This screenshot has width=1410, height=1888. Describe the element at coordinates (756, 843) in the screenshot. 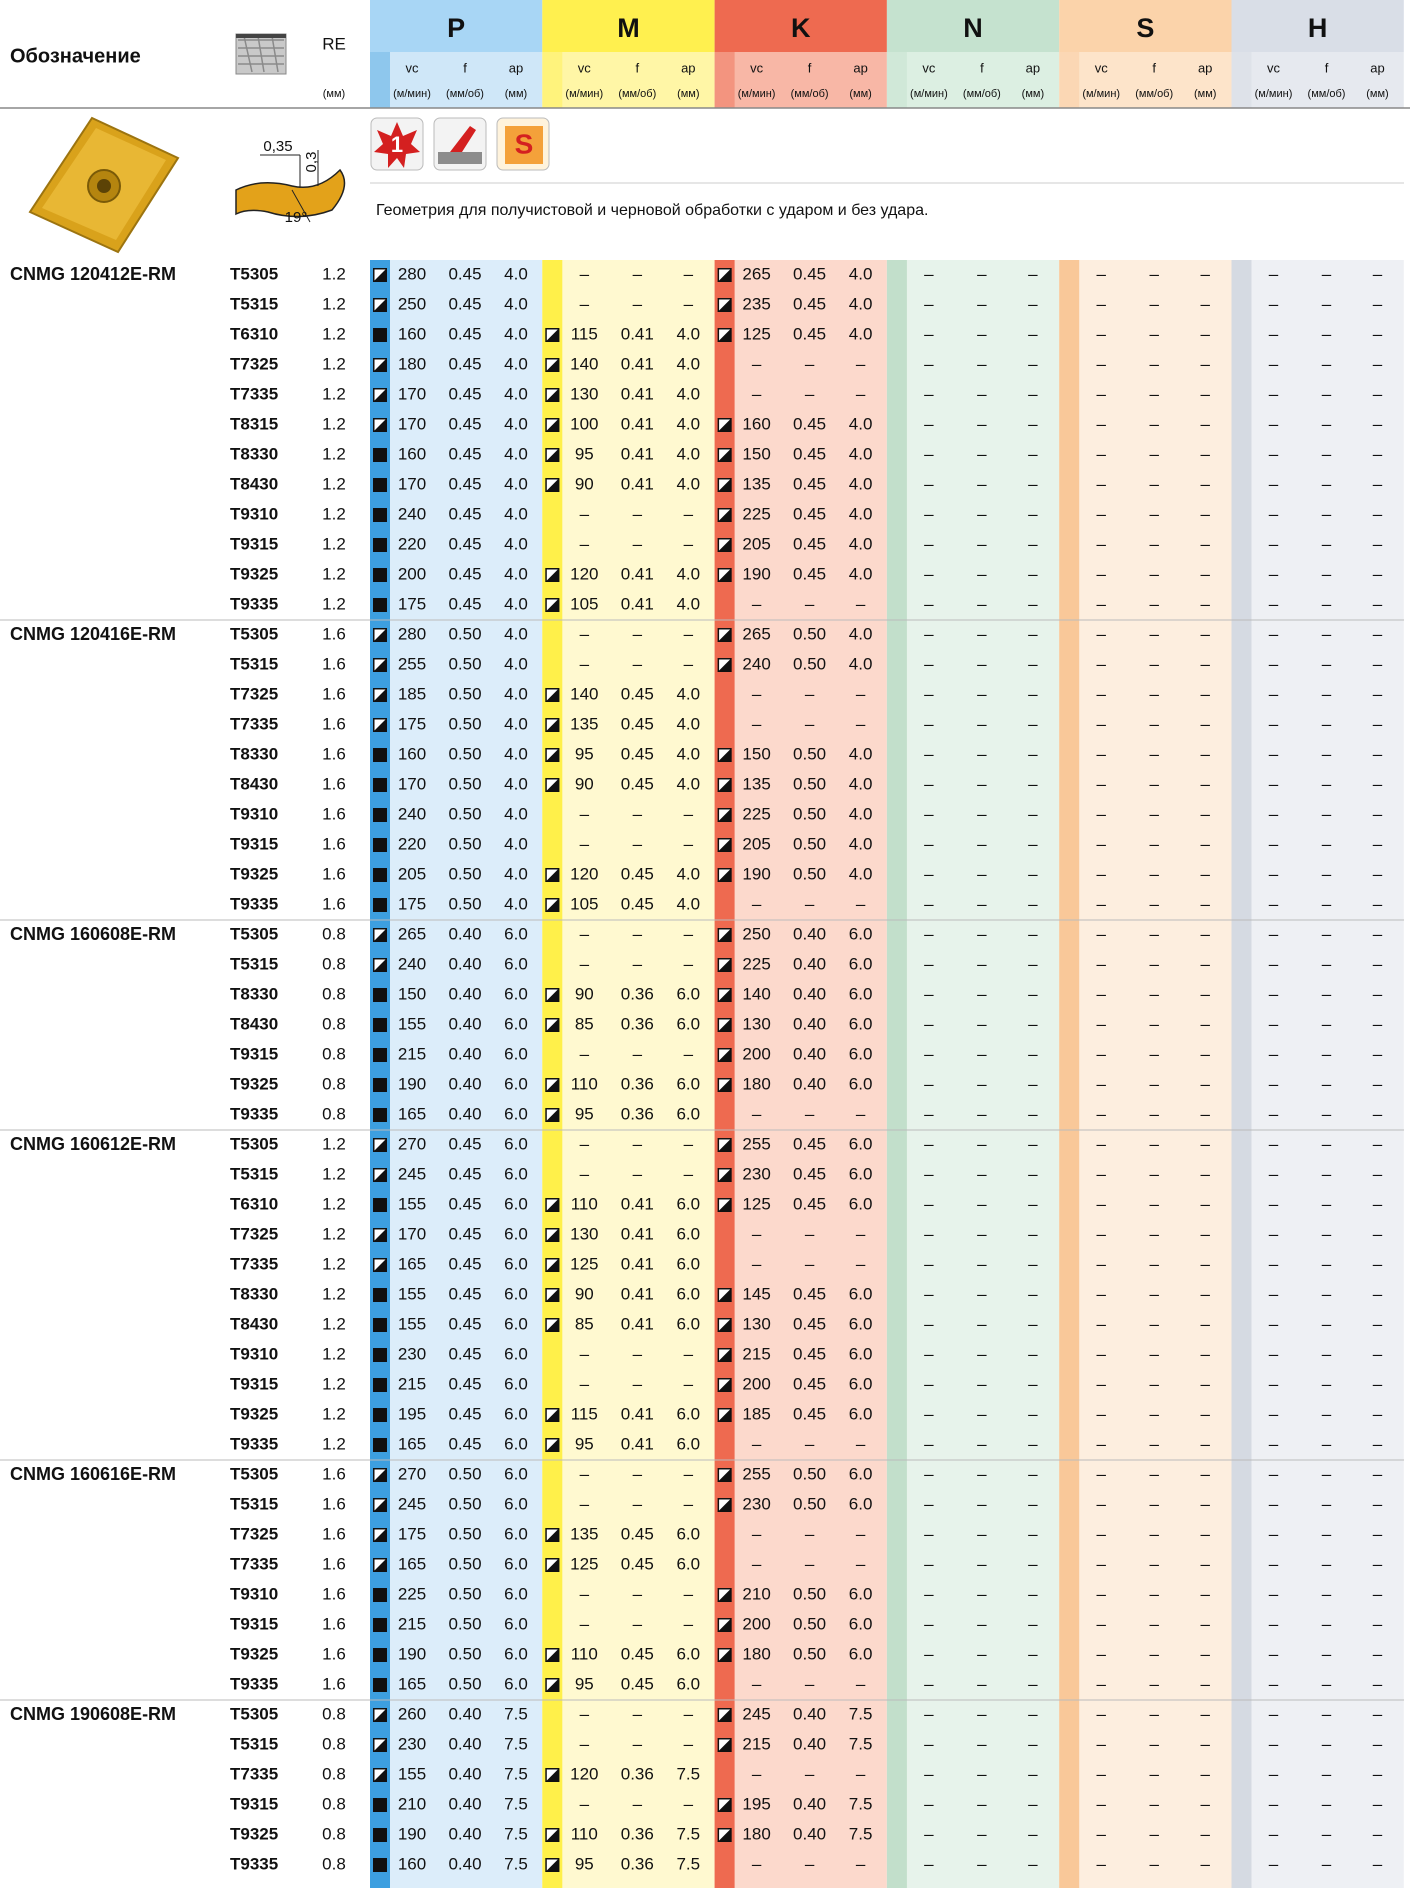

I see `cell-value: 205` at that location.